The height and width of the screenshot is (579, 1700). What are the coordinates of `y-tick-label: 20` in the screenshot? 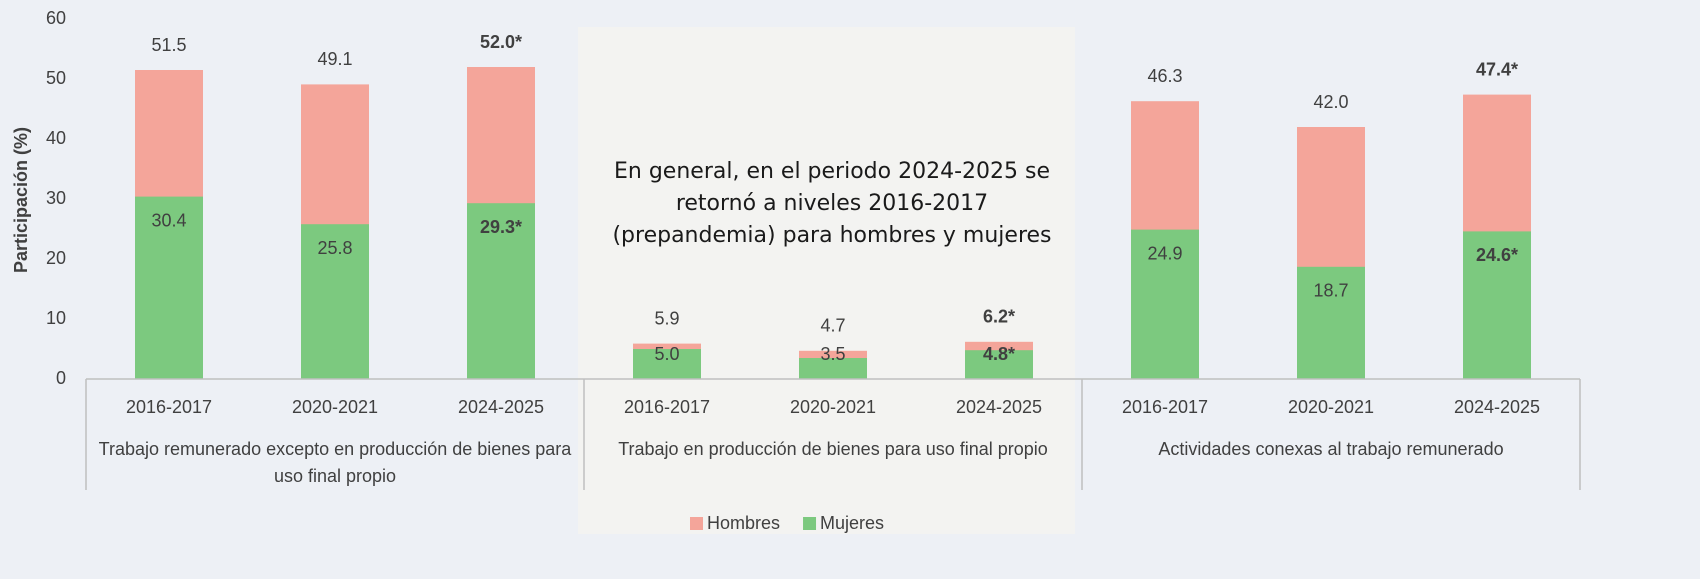 It's located at (56, 258).